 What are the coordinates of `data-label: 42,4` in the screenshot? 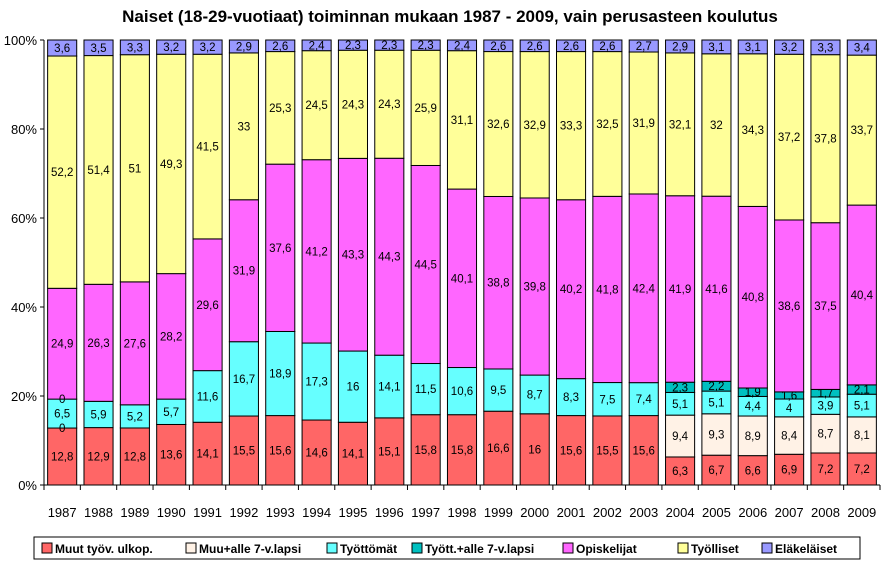 It's located at (644, 289).